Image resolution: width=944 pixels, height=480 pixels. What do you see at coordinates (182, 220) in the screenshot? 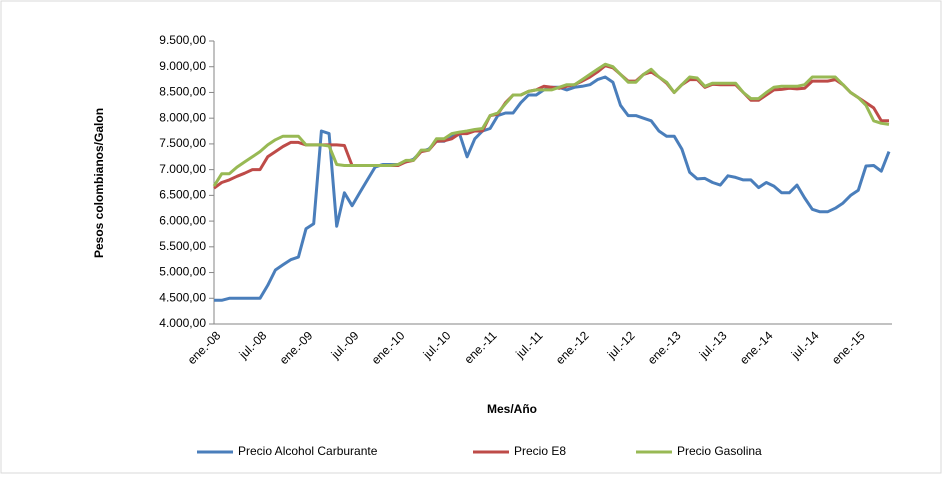
I see `y-tick-label: 6.000,00` at bounding box center [182, 220].